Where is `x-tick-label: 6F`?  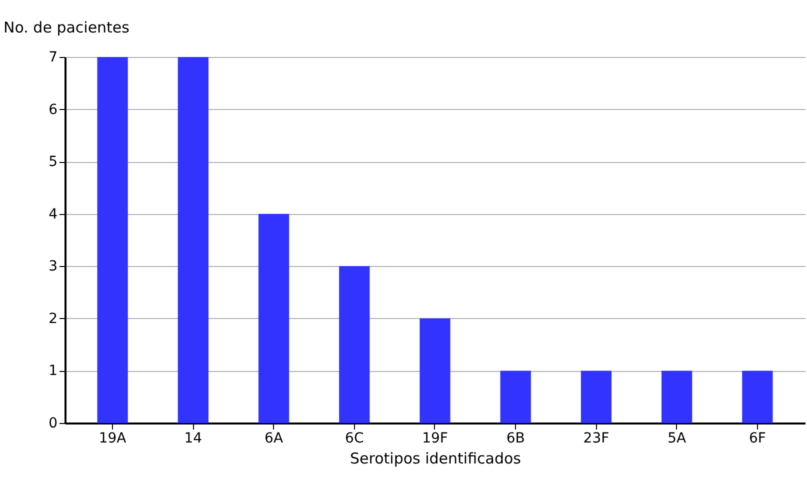
x-tick-label: 6F is located at coordinates (757, 438).